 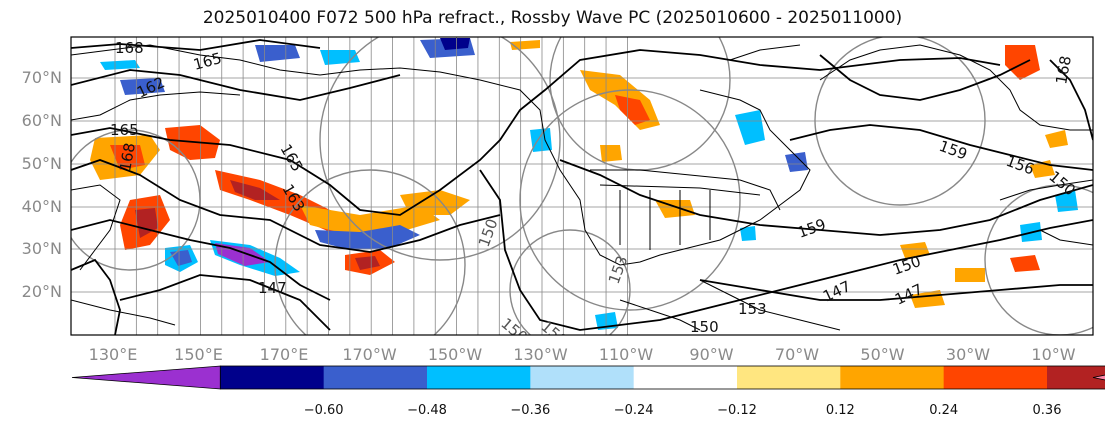 I want to click on lat-label: 30°N, so click(x=42, y=248).